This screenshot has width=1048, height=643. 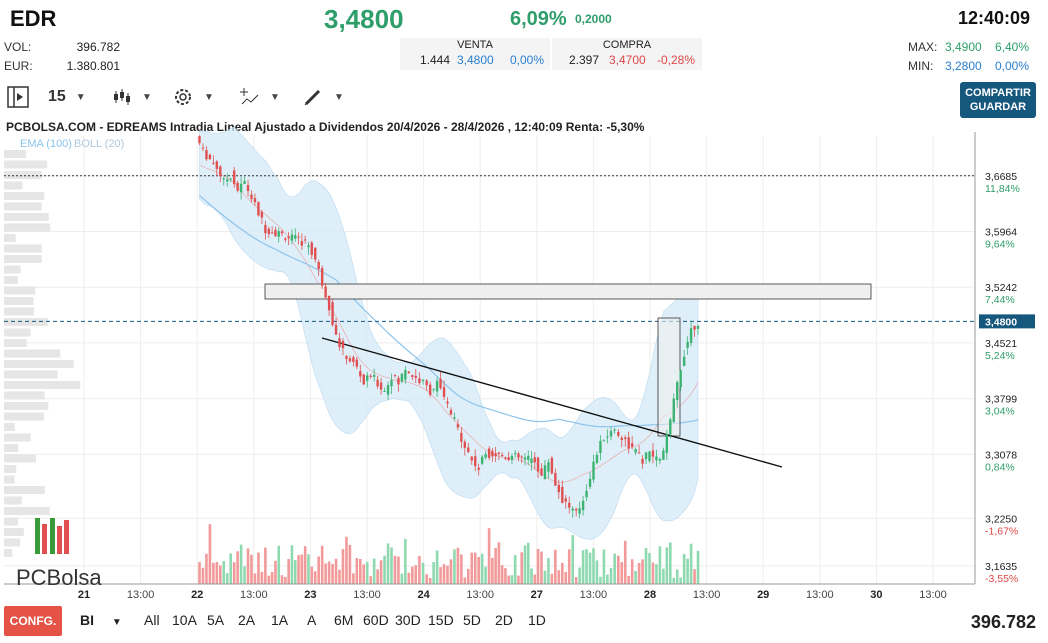 What do you see at coordinates (998, 100) in the screenshot?
I see `share-save-button: COMPARTIR GUARDAR` at bounding box center [998, 100].